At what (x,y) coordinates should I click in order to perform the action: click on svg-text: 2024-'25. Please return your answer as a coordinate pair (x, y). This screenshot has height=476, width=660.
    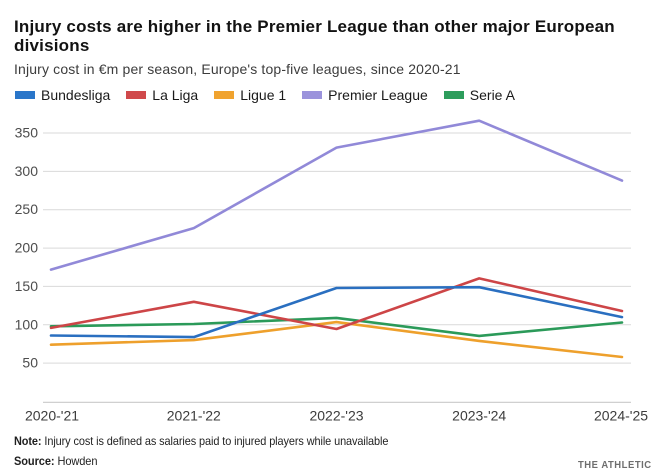
    Looking at the image, I should click on (621, 416).